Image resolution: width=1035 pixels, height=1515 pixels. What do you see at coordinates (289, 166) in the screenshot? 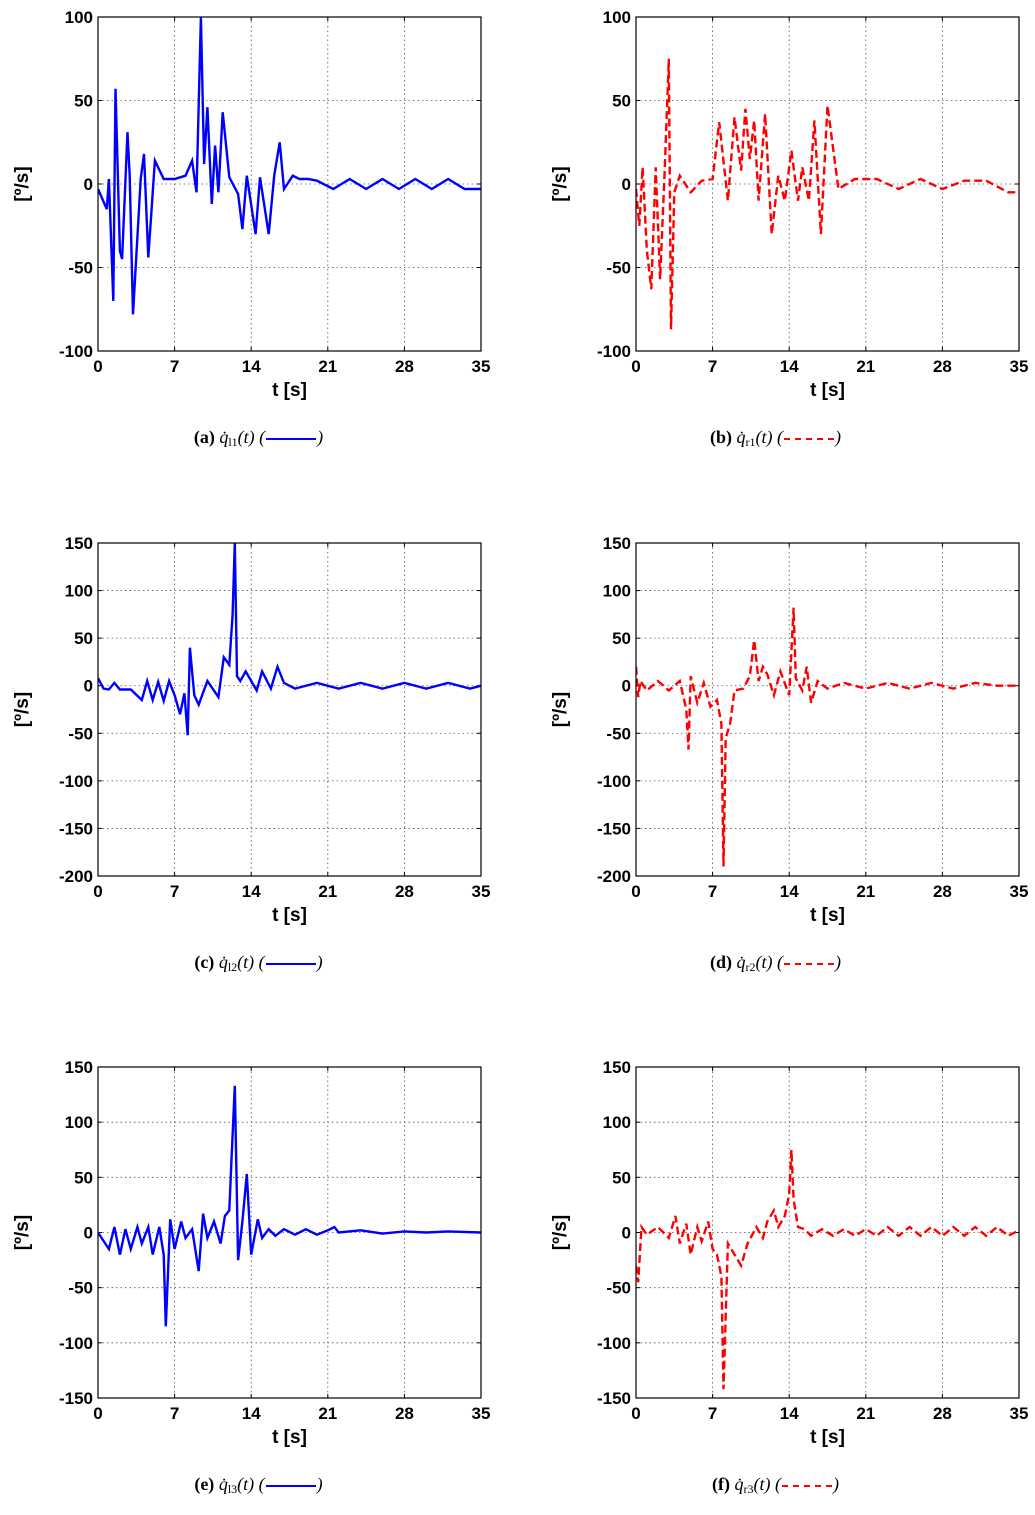
I see `series-line-a` at bounding box center [289, 166].